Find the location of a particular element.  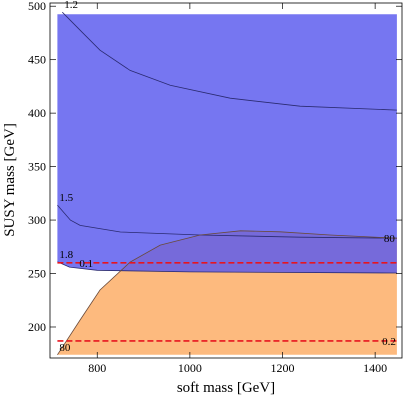

reference-label: 0.2 is located at coordinates (389, 342).